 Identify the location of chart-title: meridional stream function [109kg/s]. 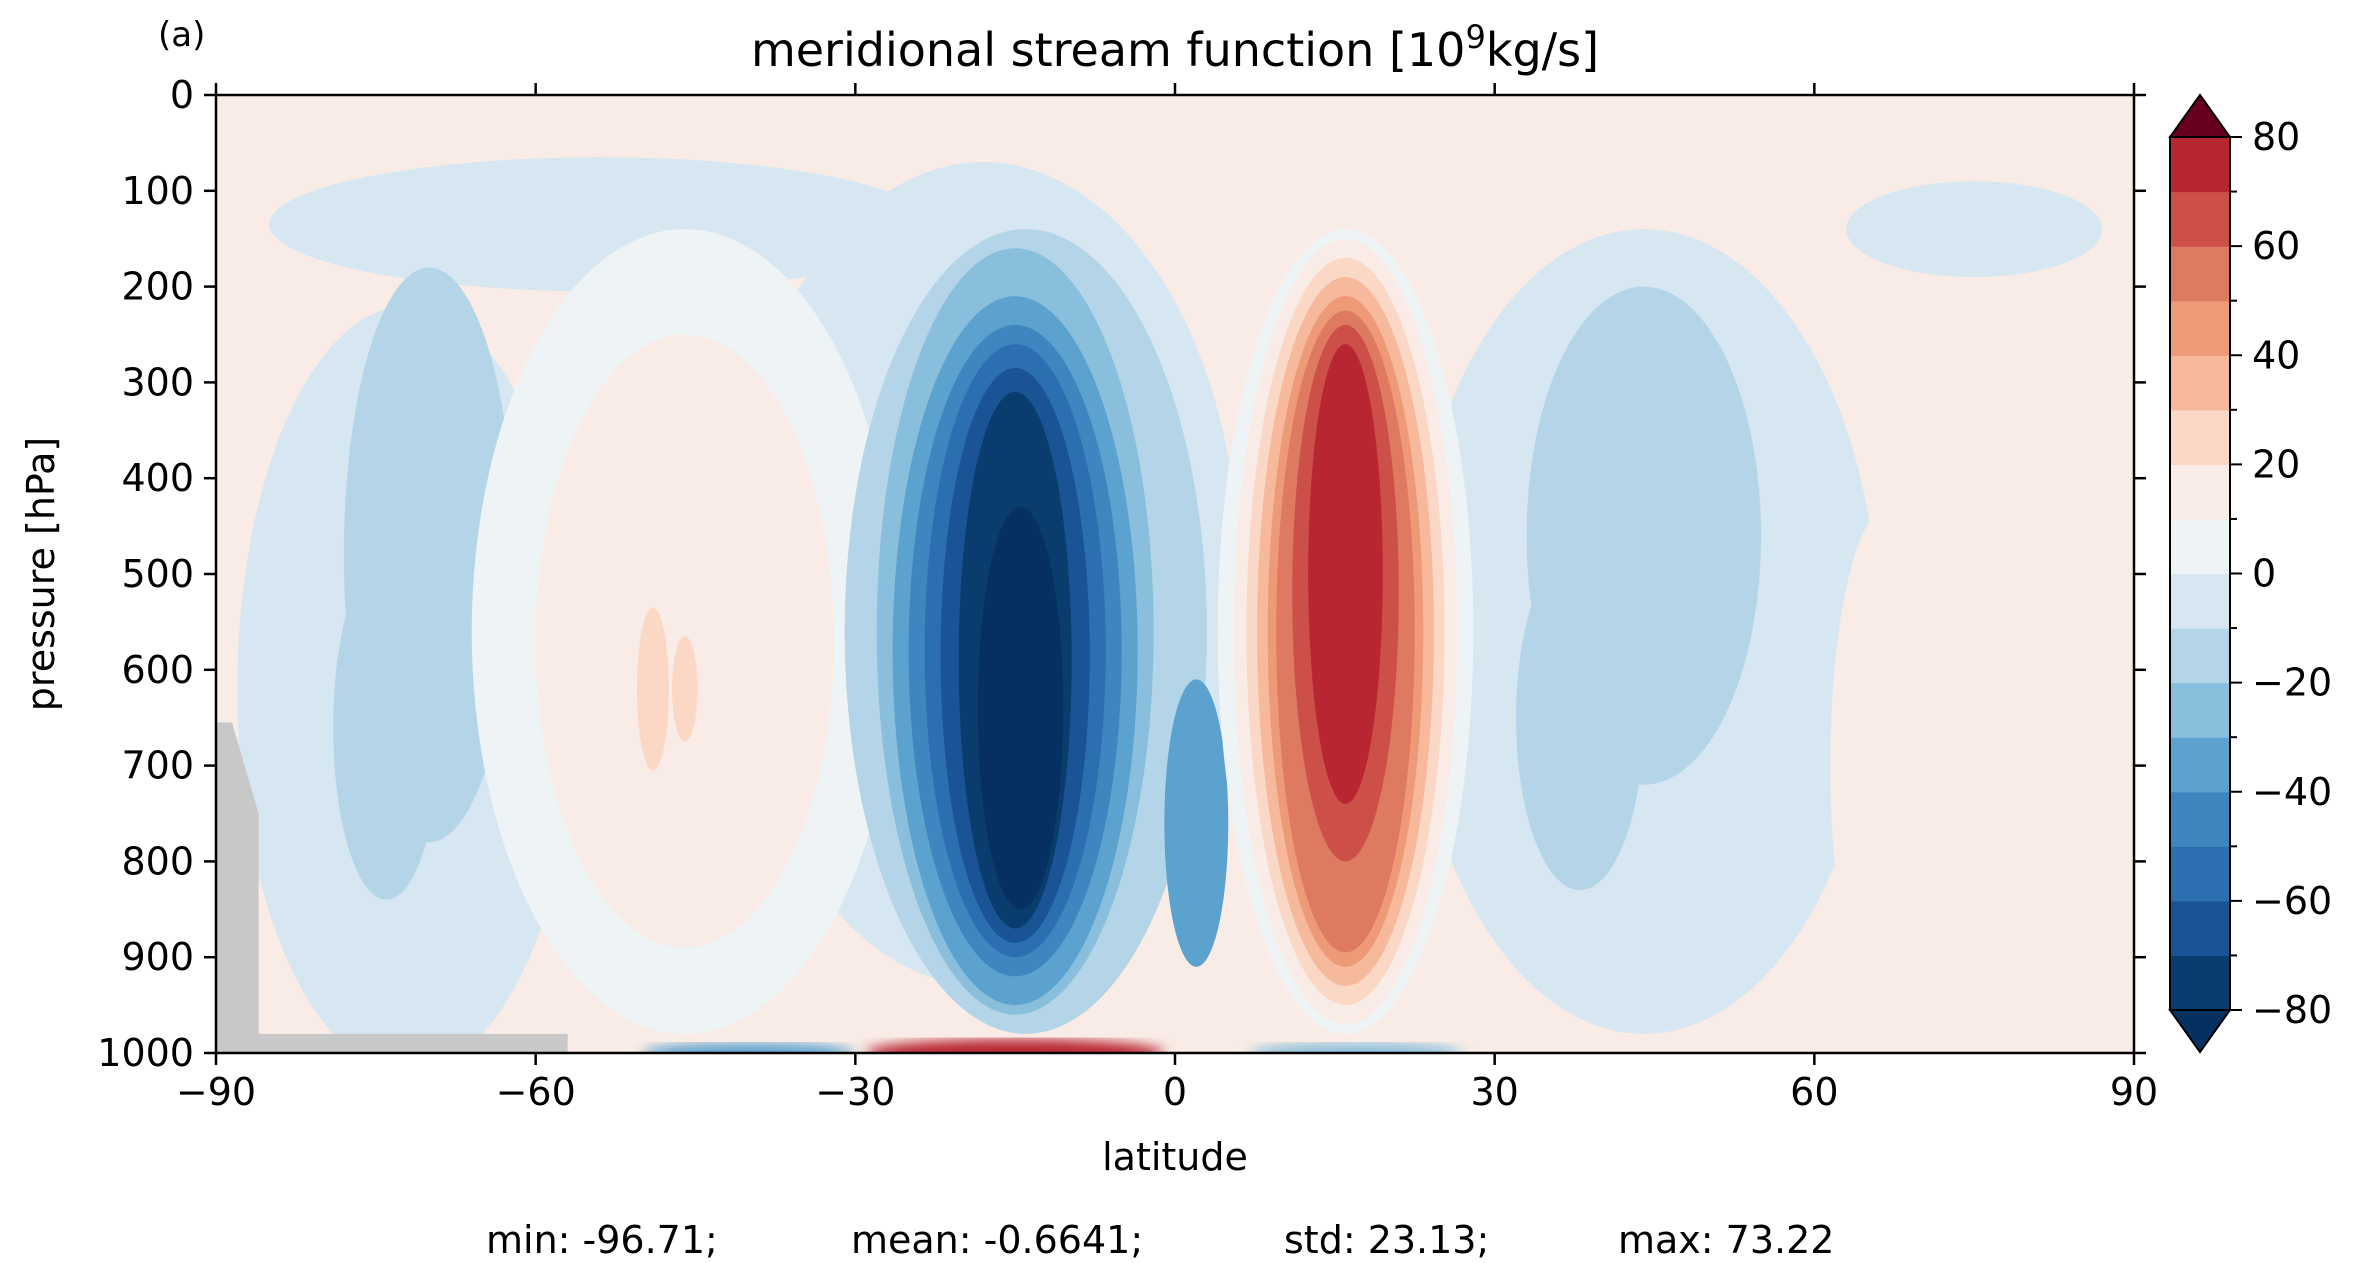
(1175, 47).